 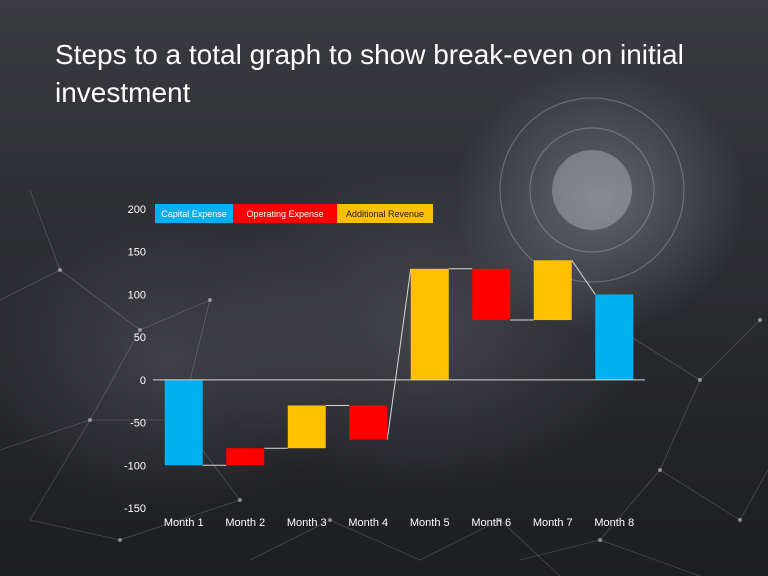 What do you see at coordinates (614, 523) in the screenshot?
I see `x-tick-label: Month 8` at bounding box center [614, 523].